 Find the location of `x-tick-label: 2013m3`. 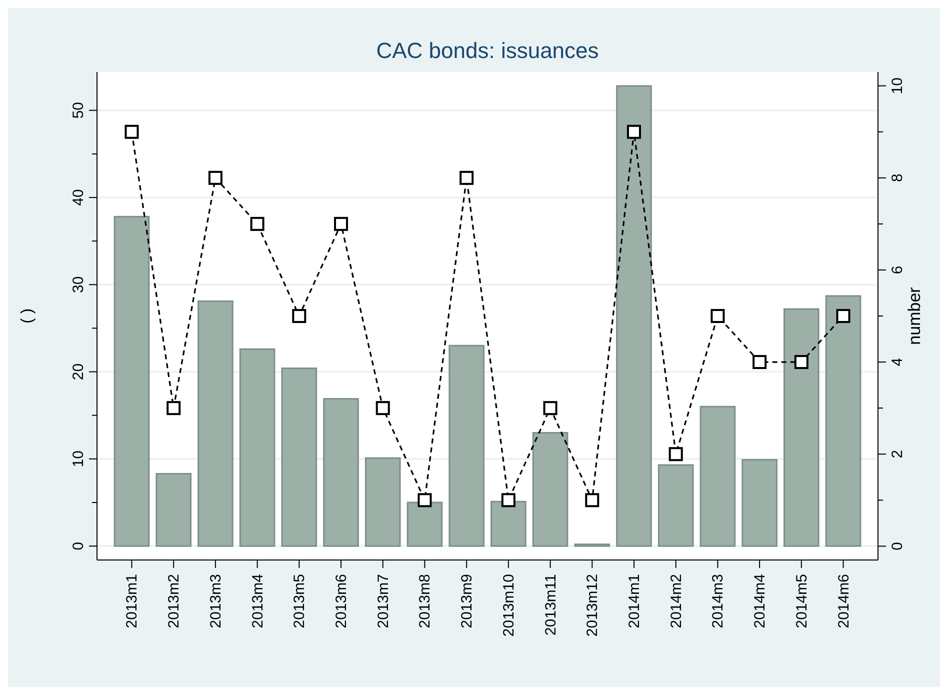

x-tick-label: 2013m3 is located at coordinates (215, 601).